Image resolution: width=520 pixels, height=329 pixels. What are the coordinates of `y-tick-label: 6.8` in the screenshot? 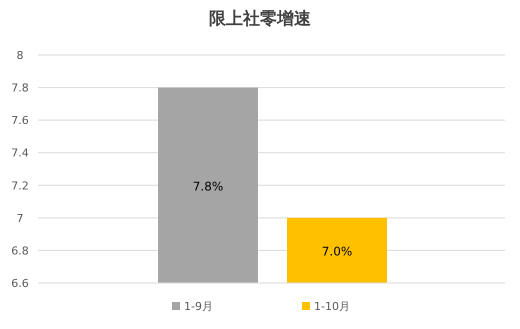 It's located at (20, 251).